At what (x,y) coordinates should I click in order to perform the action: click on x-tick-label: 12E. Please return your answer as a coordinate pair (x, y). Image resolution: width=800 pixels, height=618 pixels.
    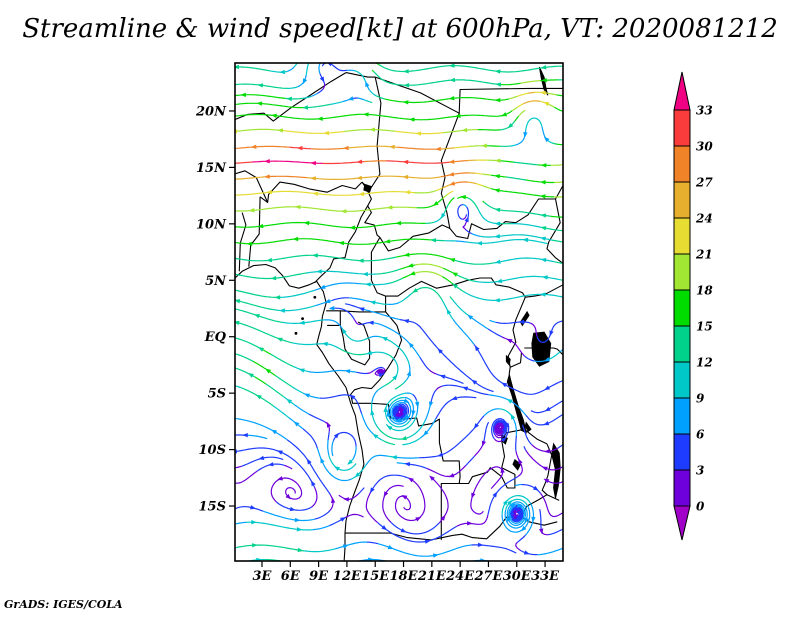
    Looking at the image, I should click on (347, 576).